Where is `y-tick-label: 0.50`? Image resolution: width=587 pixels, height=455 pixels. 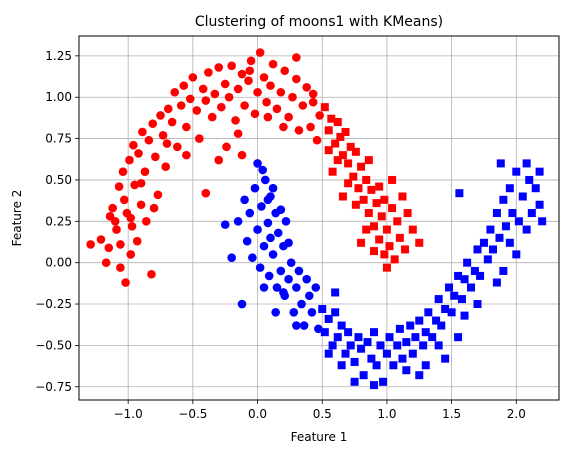 y-tick-label: 0.50 is located at coordinates (58, 180).